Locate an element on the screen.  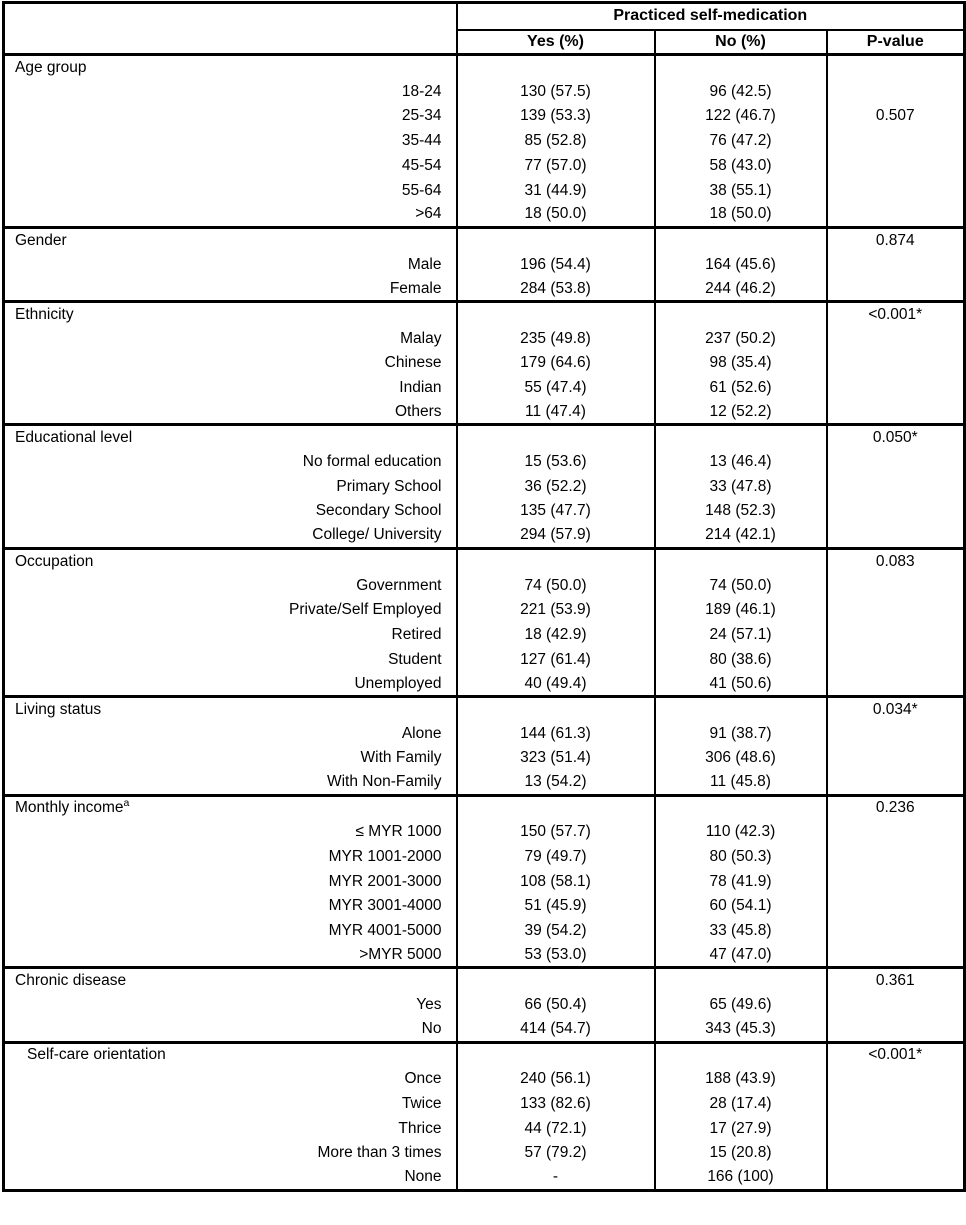
row-label: Others is located at coordinates (418, 411).